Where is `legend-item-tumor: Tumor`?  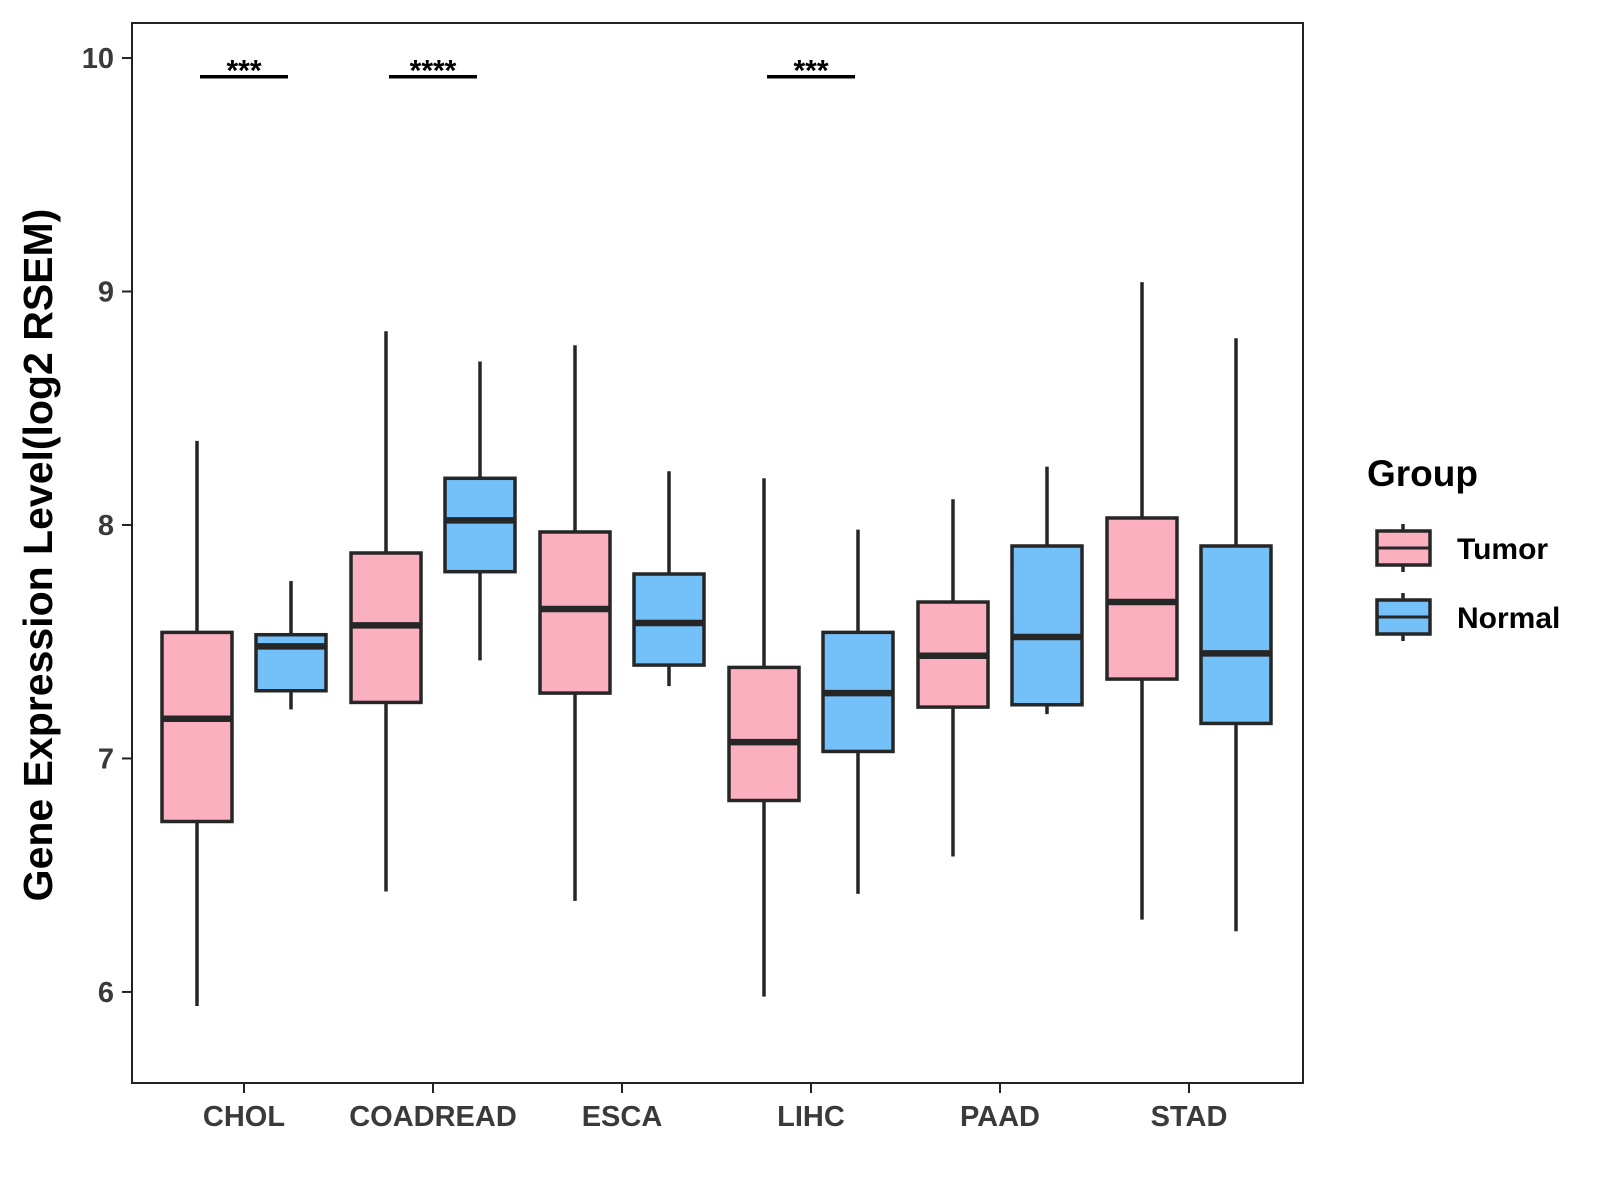
legend-item-tumor: Tumor is located at coordinates (1461, 548).